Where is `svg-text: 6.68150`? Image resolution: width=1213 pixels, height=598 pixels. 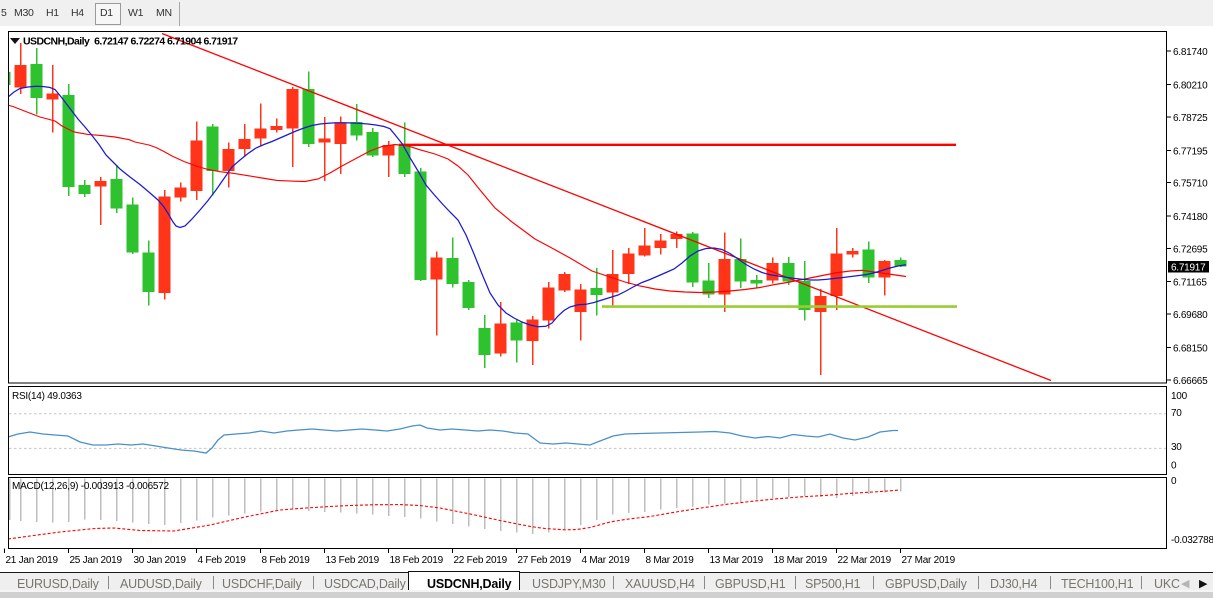 svg-text: 6.68150 is located at coordinates (1190, 348).